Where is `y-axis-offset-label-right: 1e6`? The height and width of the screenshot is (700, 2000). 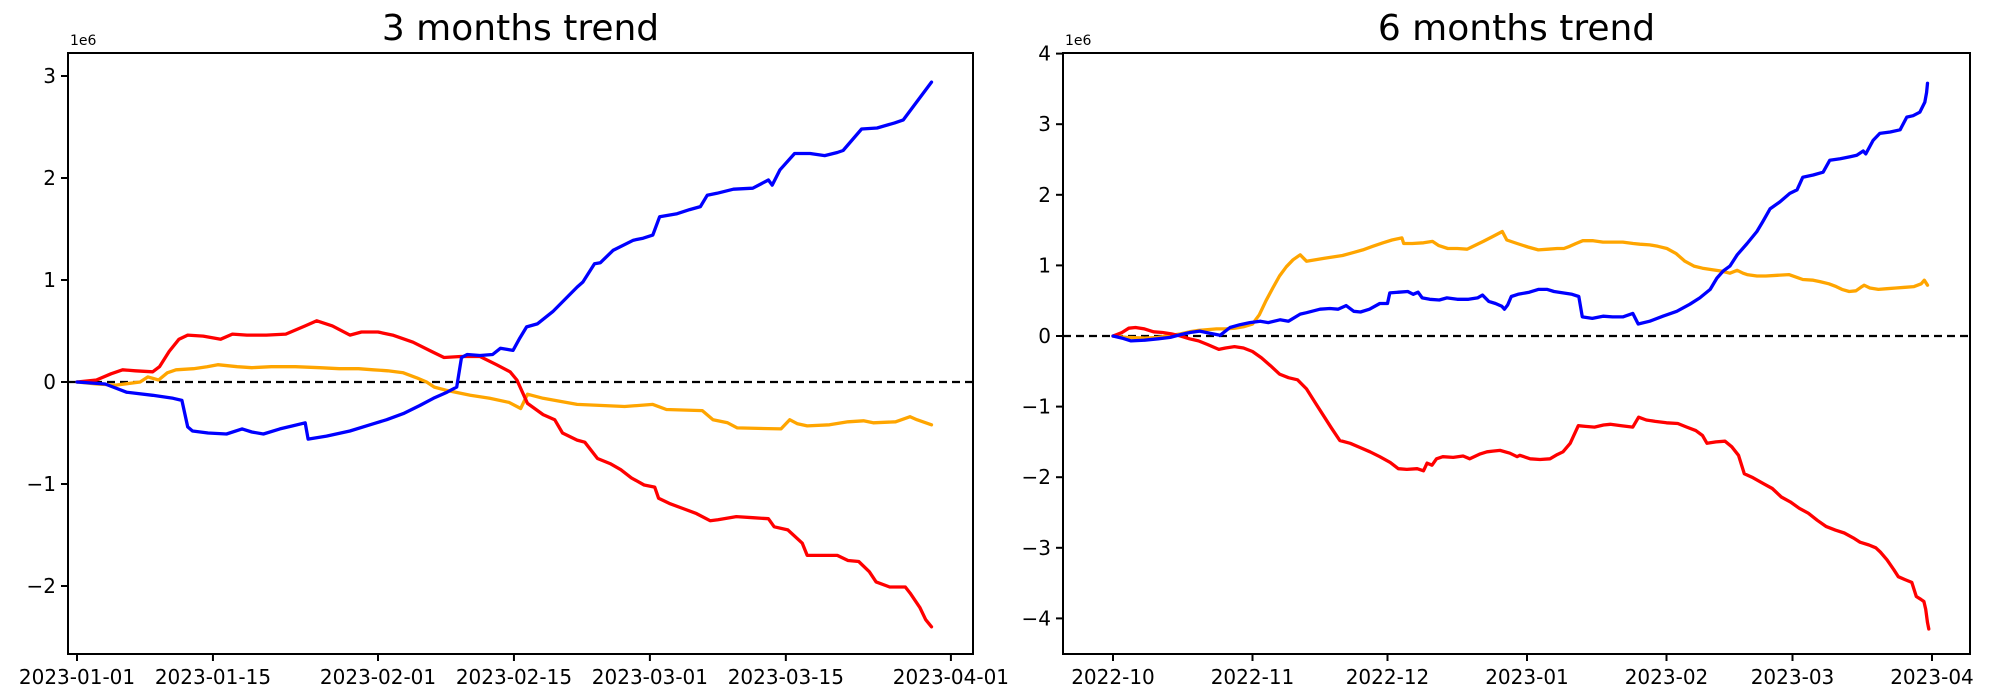 y-axis-offset-label-right: 1e6 is located at coordinates (1078, 41).